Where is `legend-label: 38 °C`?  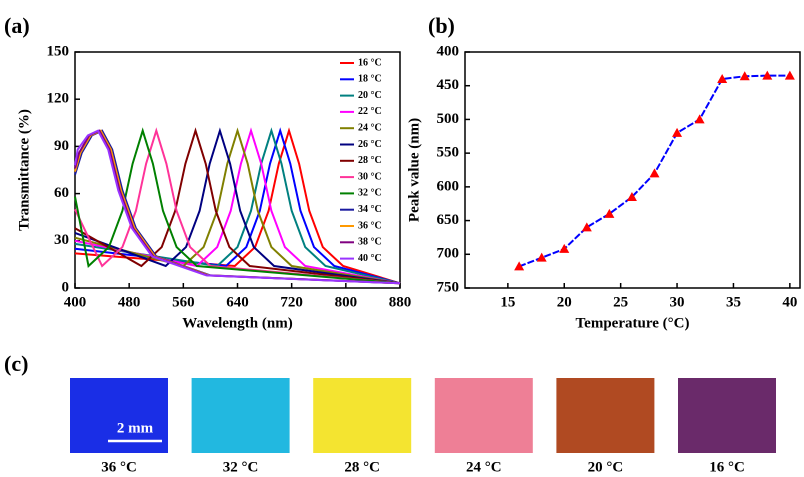 legend-label: 38 °C is located at coordinates (370, 242).